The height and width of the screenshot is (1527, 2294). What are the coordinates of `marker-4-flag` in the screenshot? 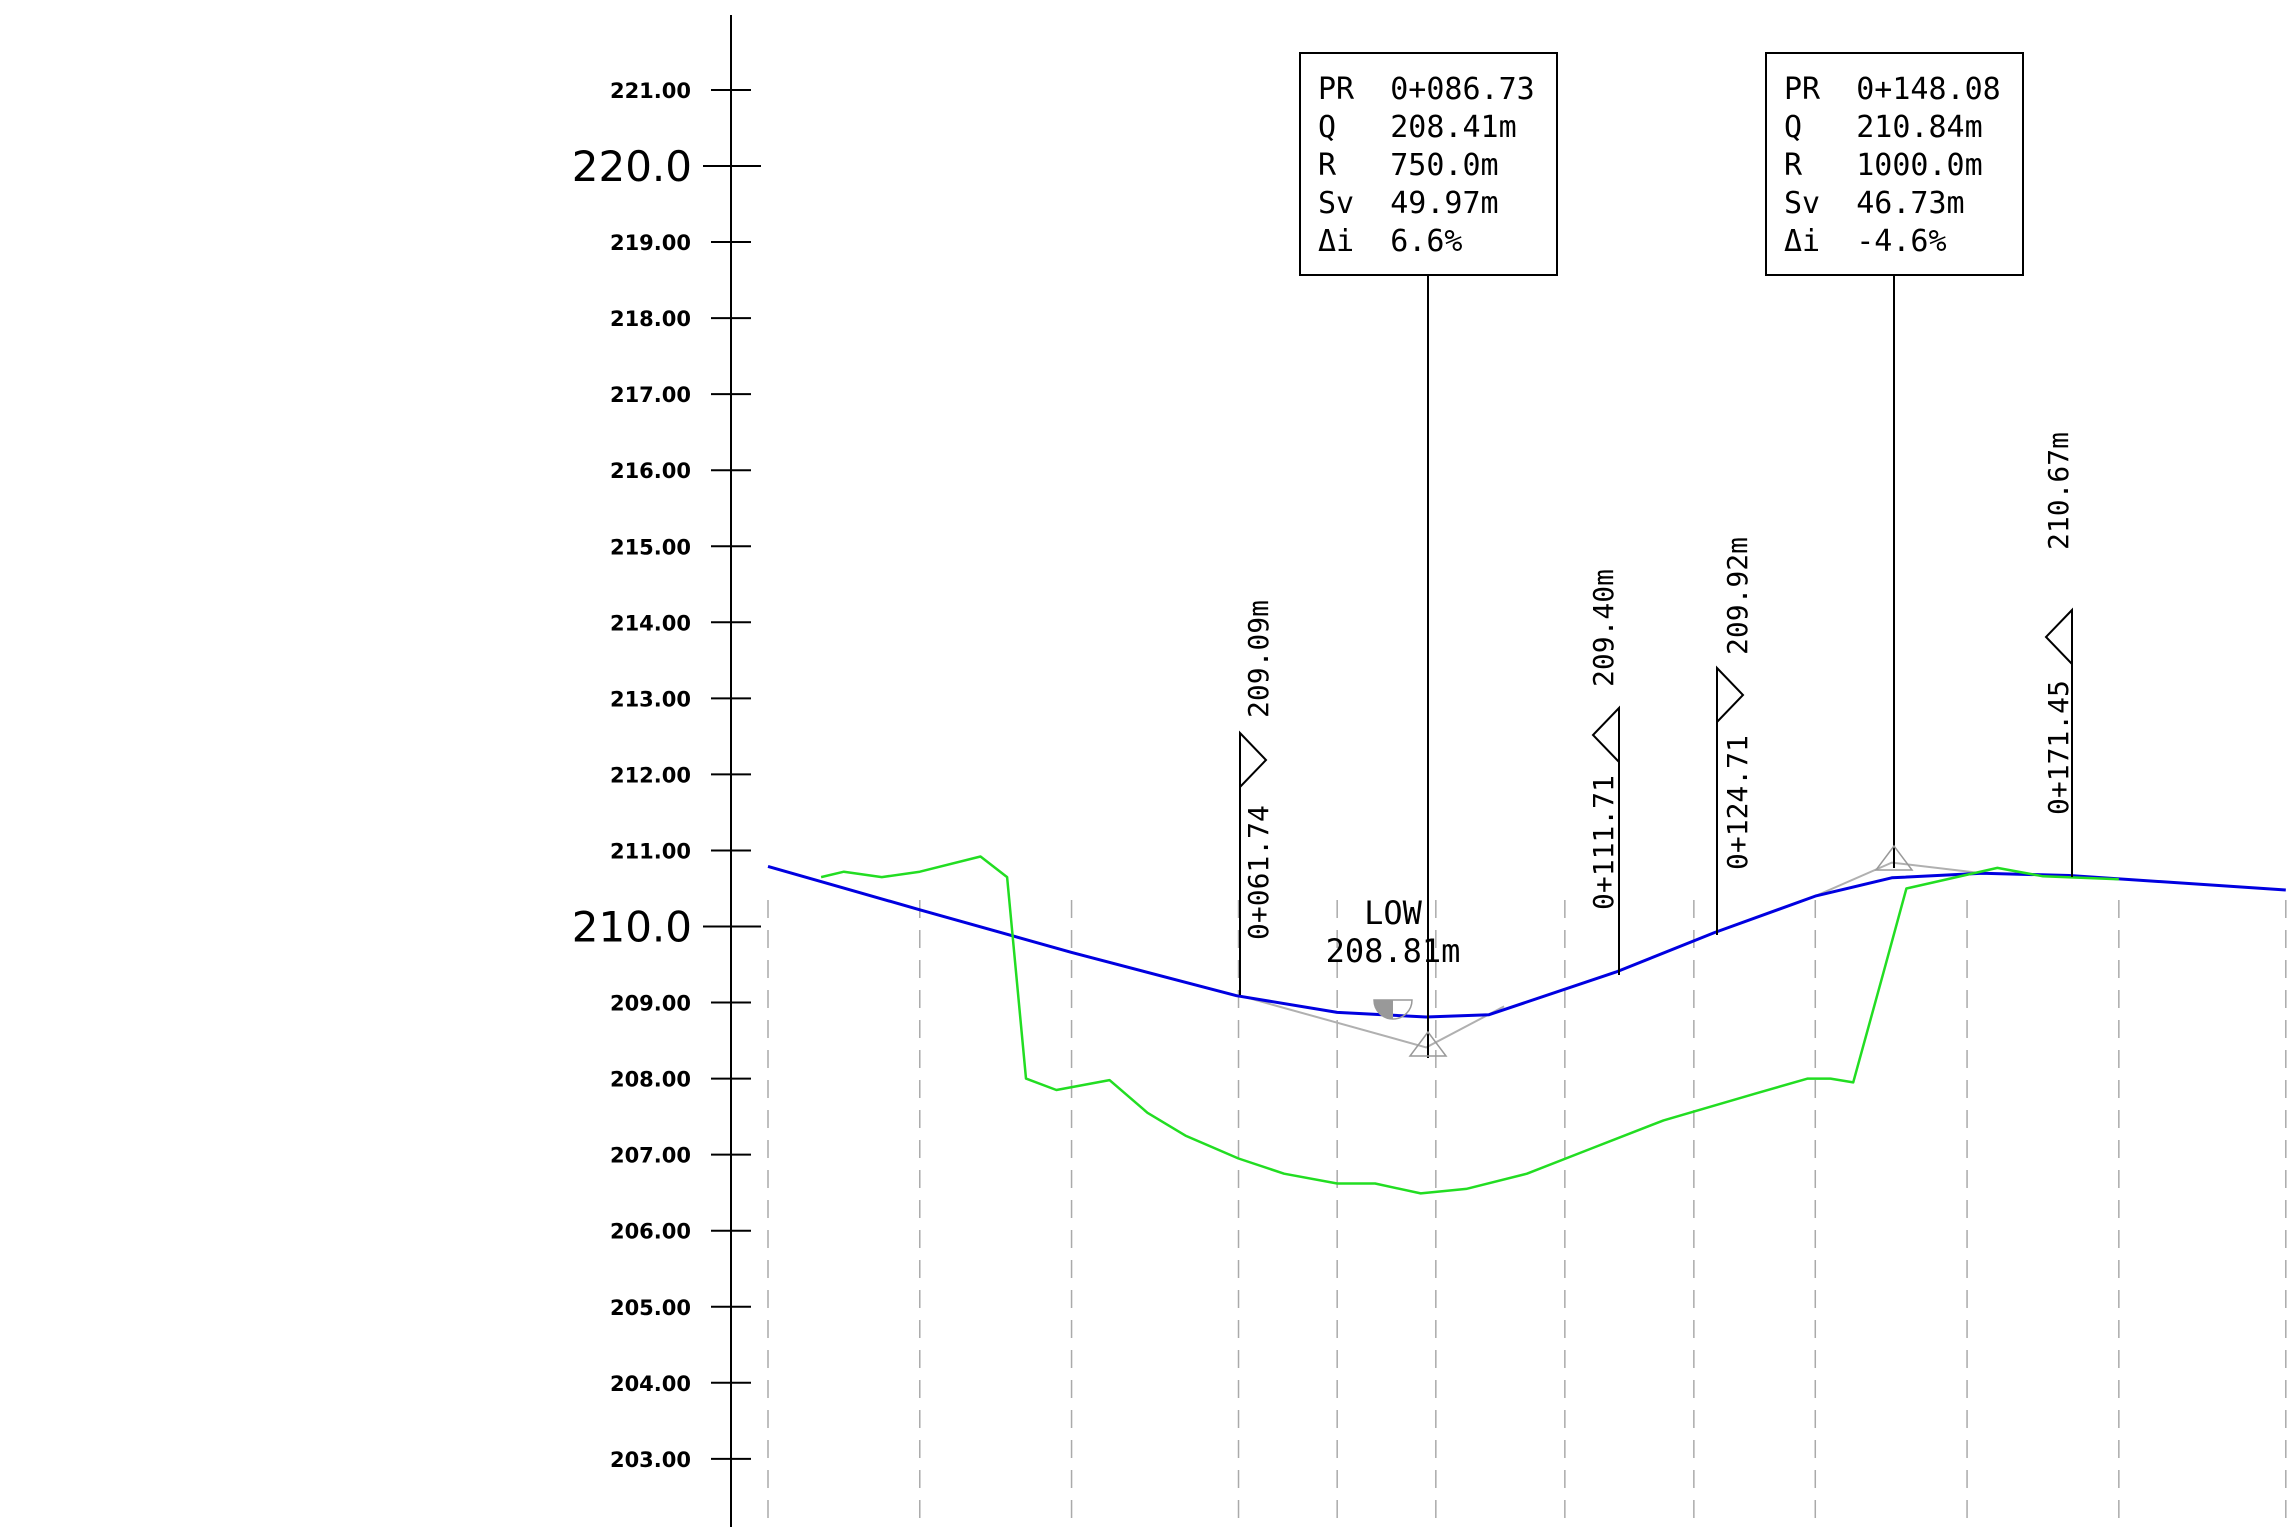 It's located at (2058, 637).